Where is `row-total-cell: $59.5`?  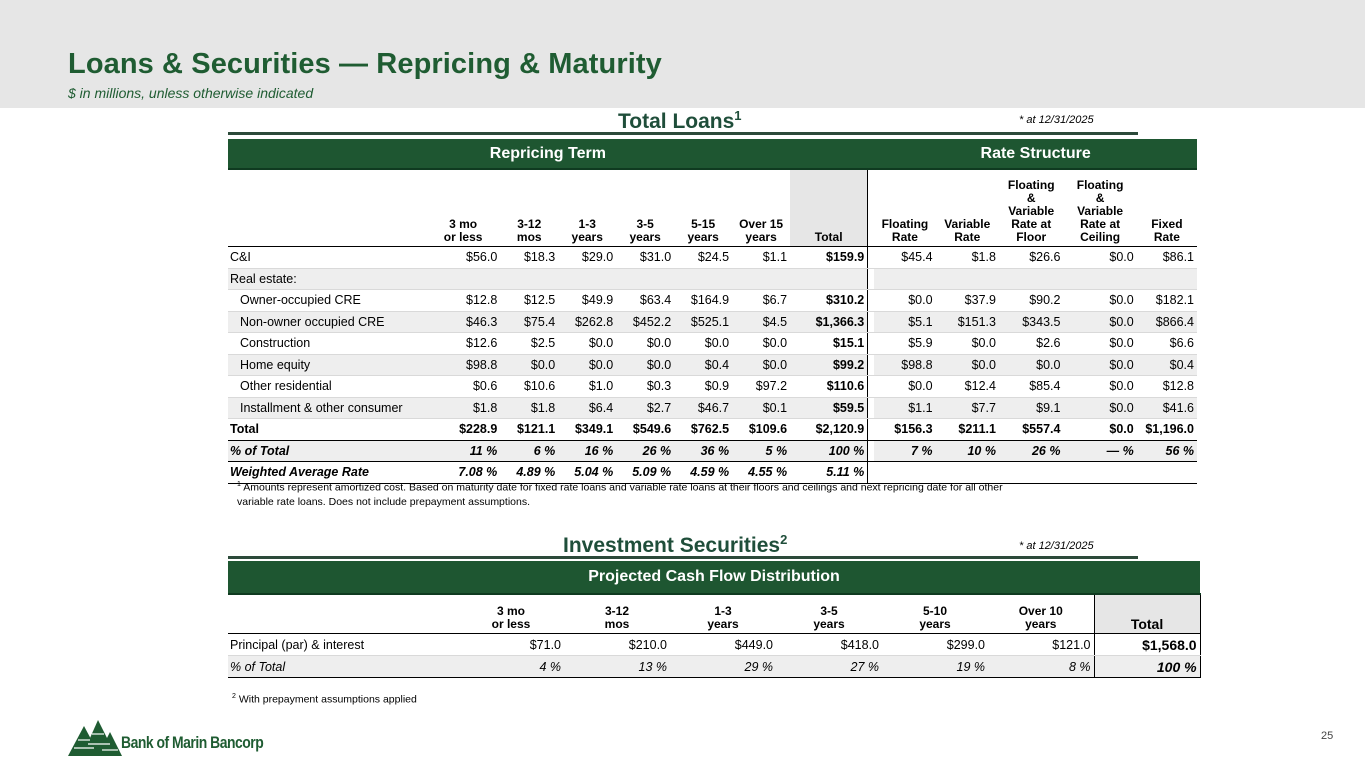
row-total-cell: $59.5 is located at coordinates (829, 408).